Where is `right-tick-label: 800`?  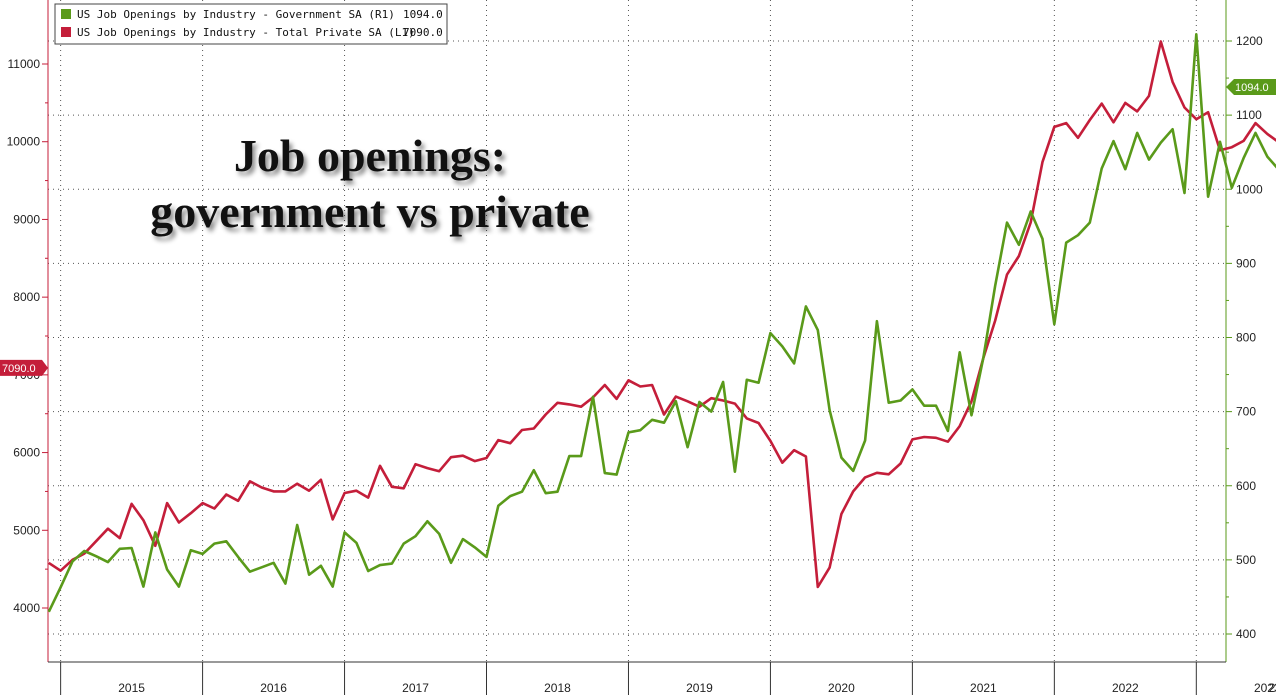
right-tick-label: 800 is located at coordinates (1246, 338).